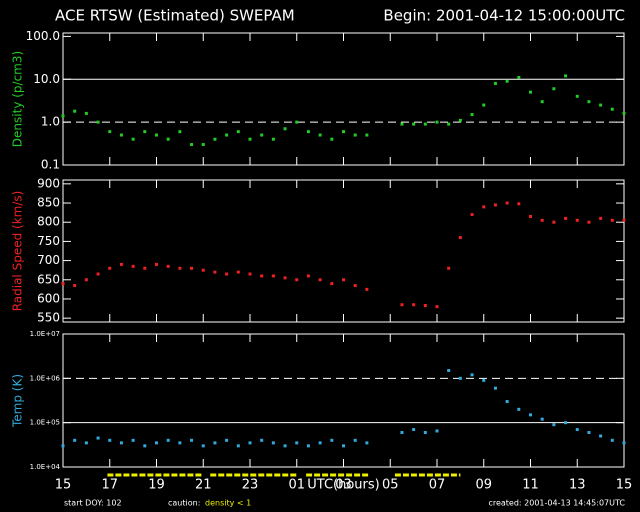  What do you see at coordinates (45, 334) in the screenshot?
I see `y-tick-label: 1.0E+07` at bounding box center [45, 334].